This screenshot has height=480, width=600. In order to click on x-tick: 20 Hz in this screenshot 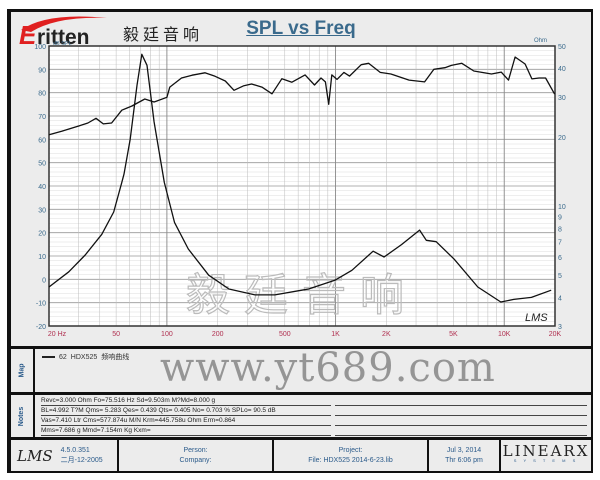, I will do `click(57, 334)`.